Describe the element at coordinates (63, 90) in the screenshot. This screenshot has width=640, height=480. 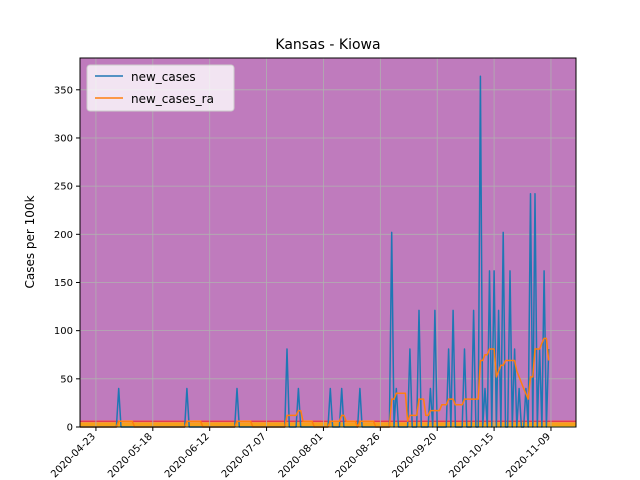
I see `y-tick-label: 350` at that location.